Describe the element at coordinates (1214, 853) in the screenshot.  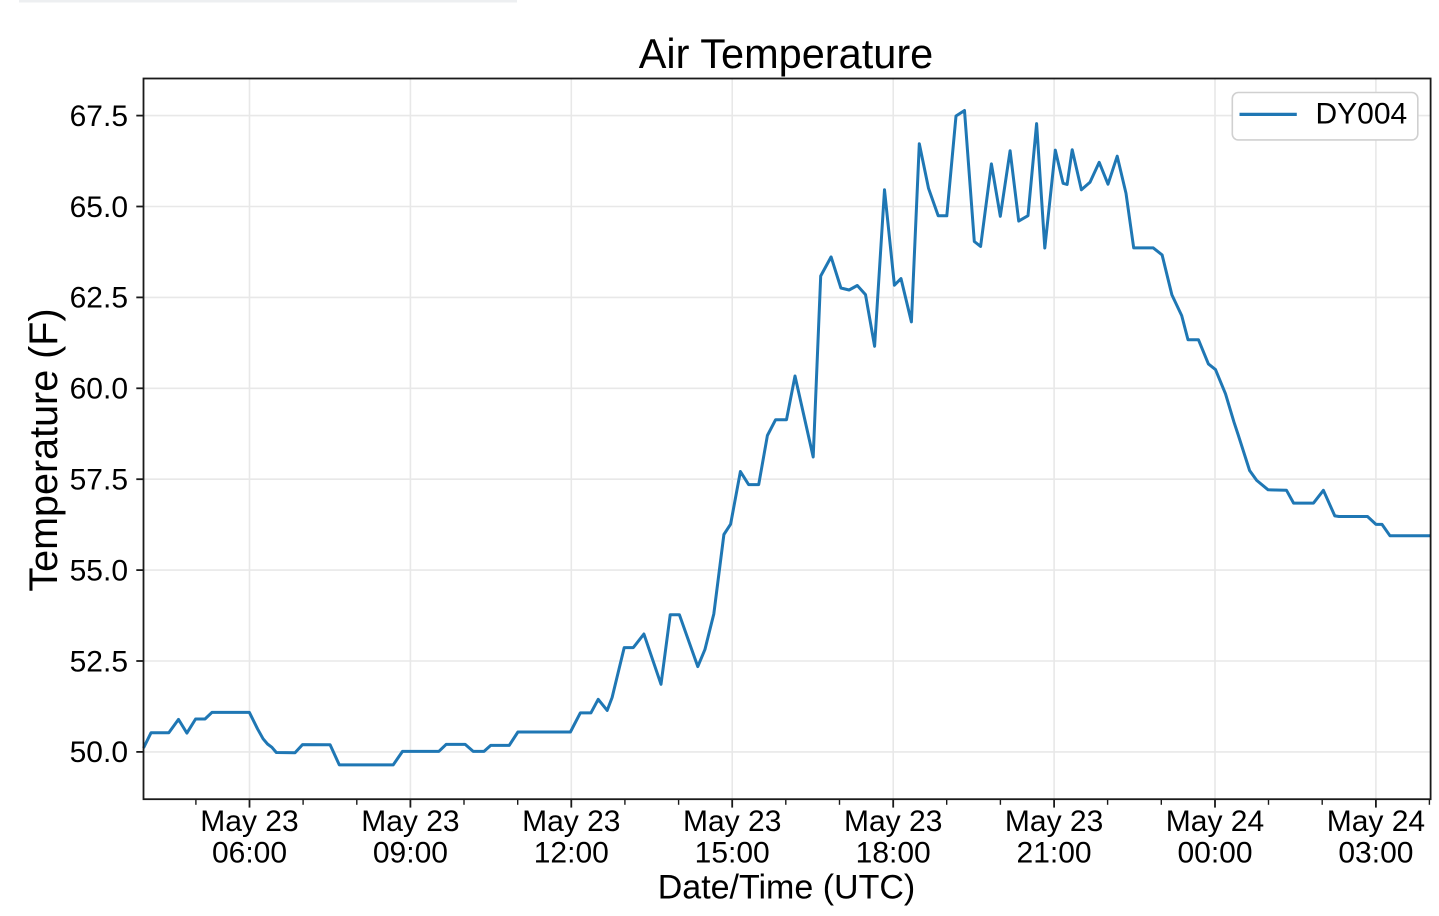
I see `svg-text: 00:00` at that location.